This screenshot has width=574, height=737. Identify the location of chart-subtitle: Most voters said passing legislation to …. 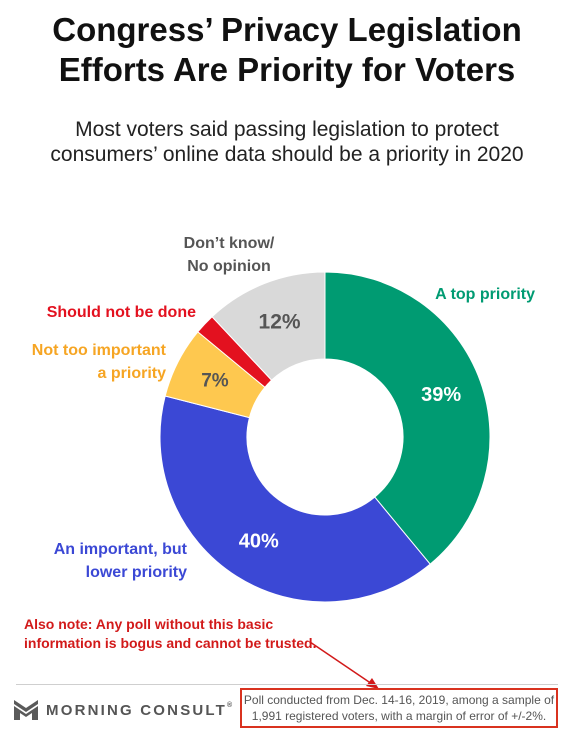
(287, 142).